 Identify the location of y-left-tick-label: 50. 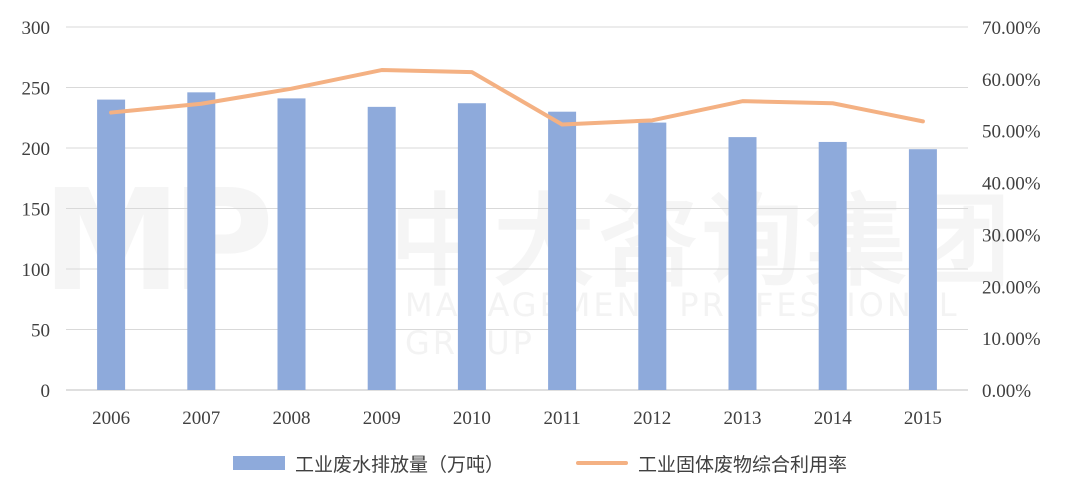
(40, 331).